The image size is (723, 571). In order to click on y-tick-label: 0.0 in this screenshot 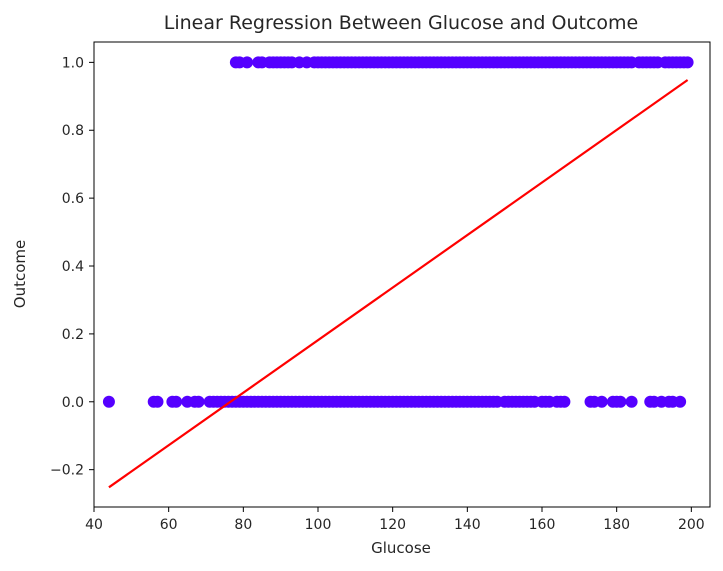, I will do `click(73, 403)`.